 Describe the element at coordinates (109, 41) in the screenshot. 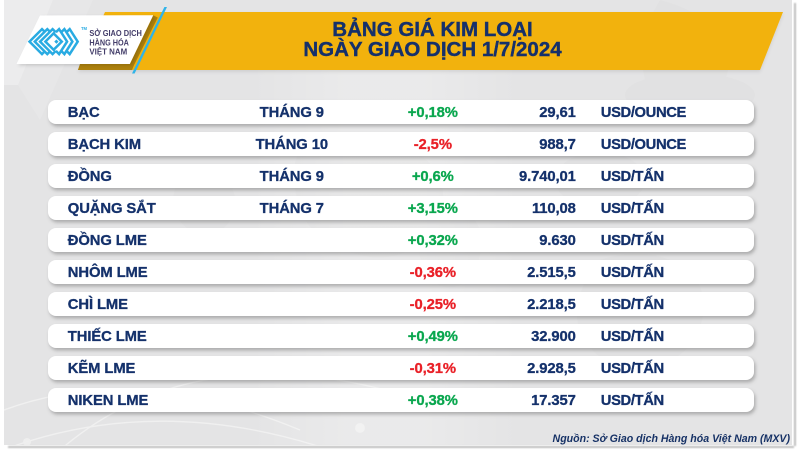

I see `svg-text: HÀNG HÓA` at that location.